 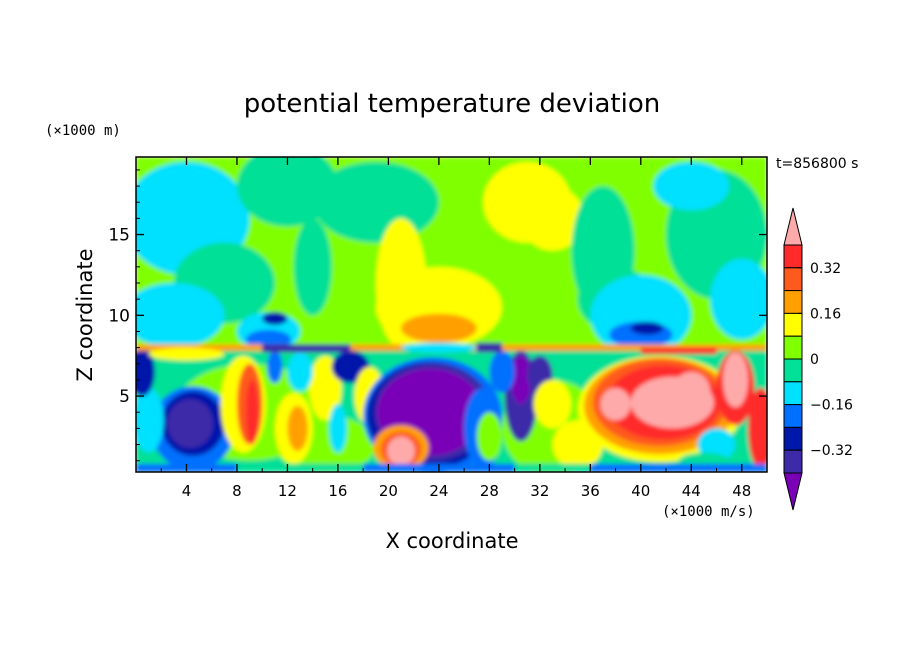 What do you see at coordinates (237, 491) in the screenshot?
I see `x-tick-label: 8` at bounding box center [237, 491].